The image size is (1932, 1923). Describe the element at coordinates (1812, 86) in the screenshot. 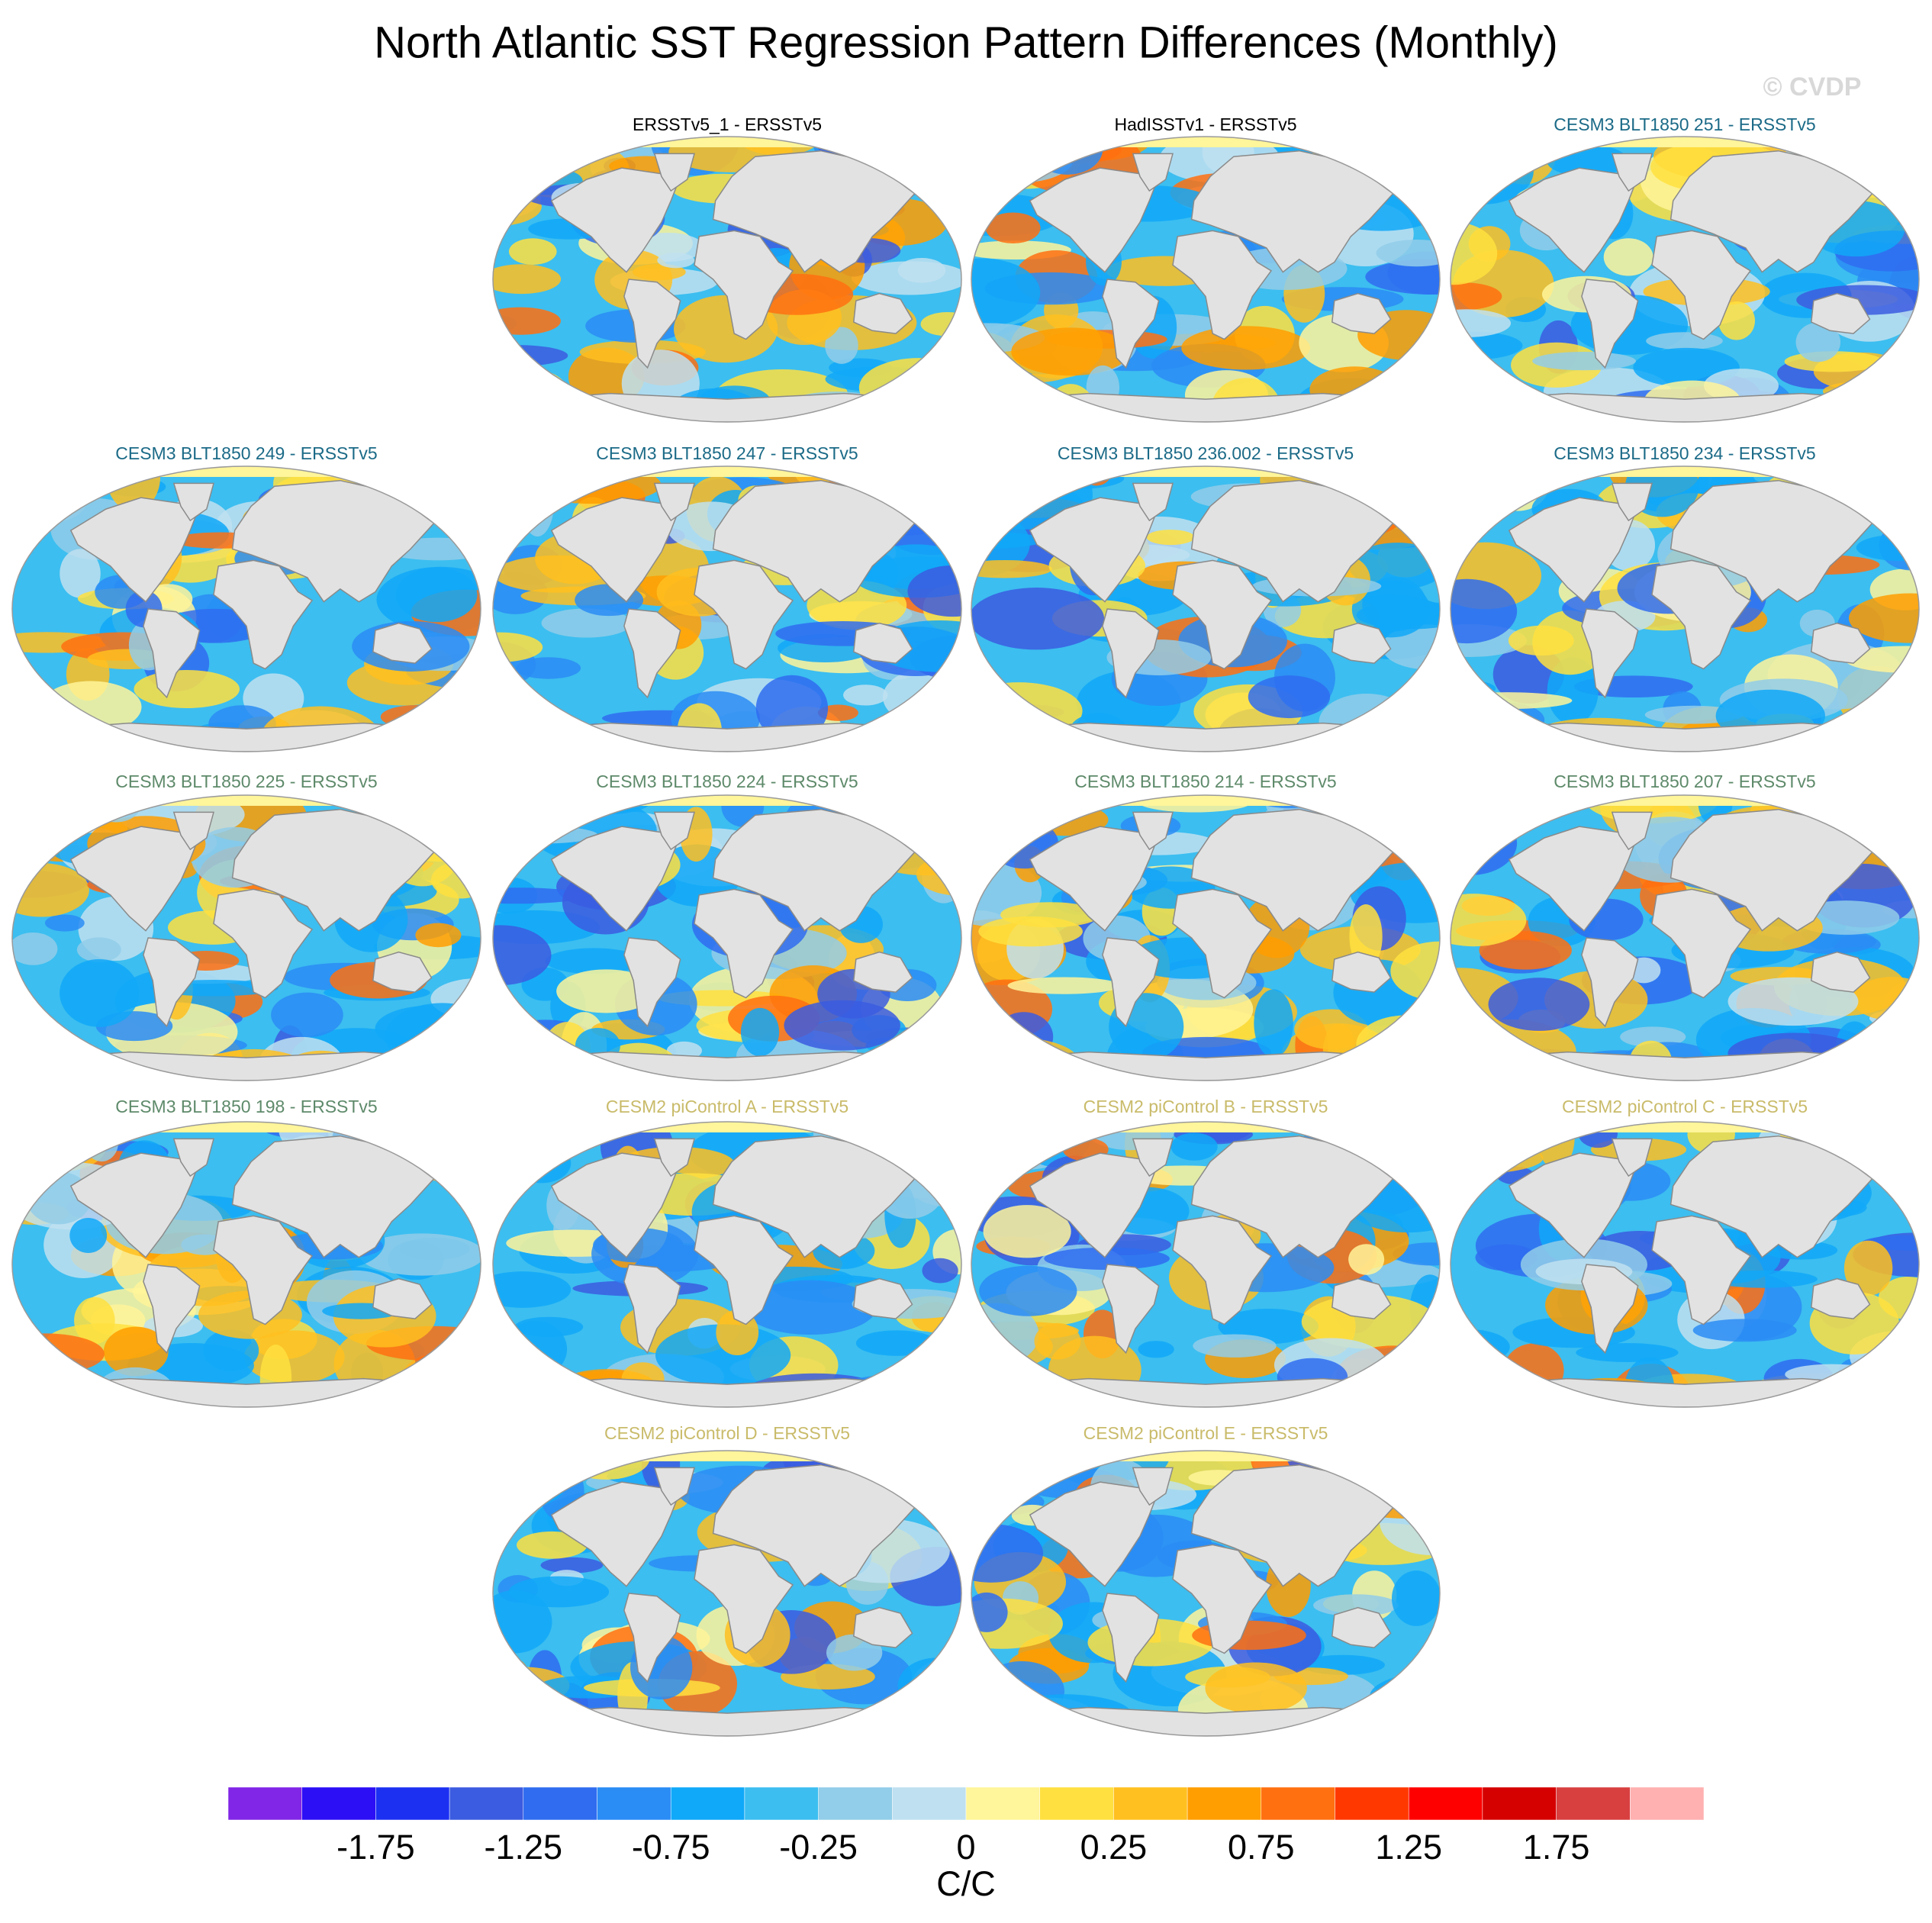

I see `watermark: © CVDP` at that location.